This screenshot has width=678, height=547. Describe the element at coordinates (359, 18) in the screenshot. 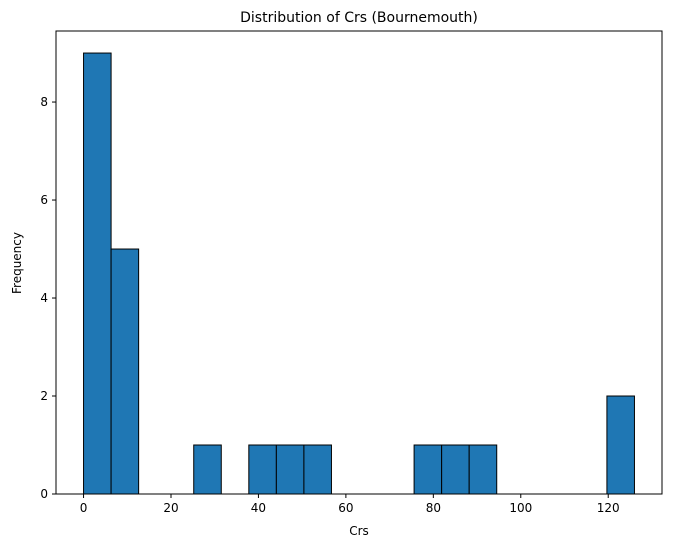

I see `chart-title: Distribution of Crs (Bournemouth)` at that location.